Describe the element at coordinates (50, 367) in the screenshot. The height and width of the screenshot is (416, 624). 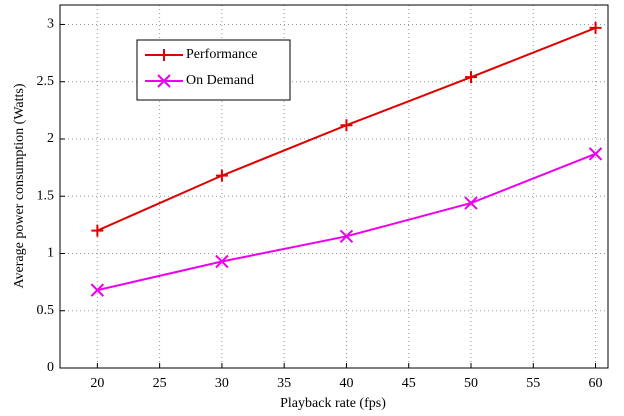
I see `y-tick-label: 0` at that location.